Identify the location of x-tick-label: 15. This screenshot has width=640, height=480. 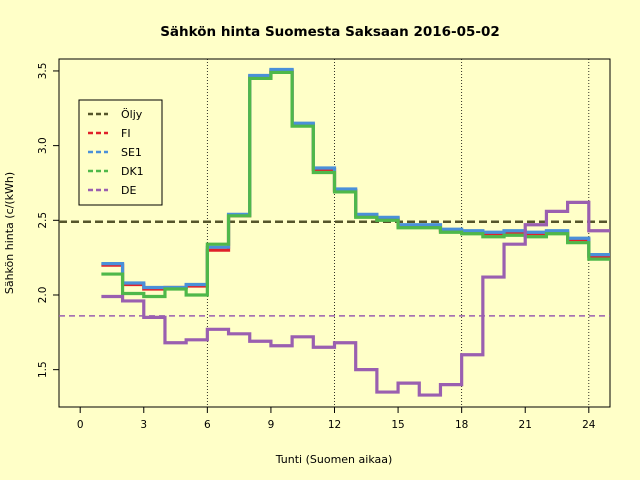
(397, 425).